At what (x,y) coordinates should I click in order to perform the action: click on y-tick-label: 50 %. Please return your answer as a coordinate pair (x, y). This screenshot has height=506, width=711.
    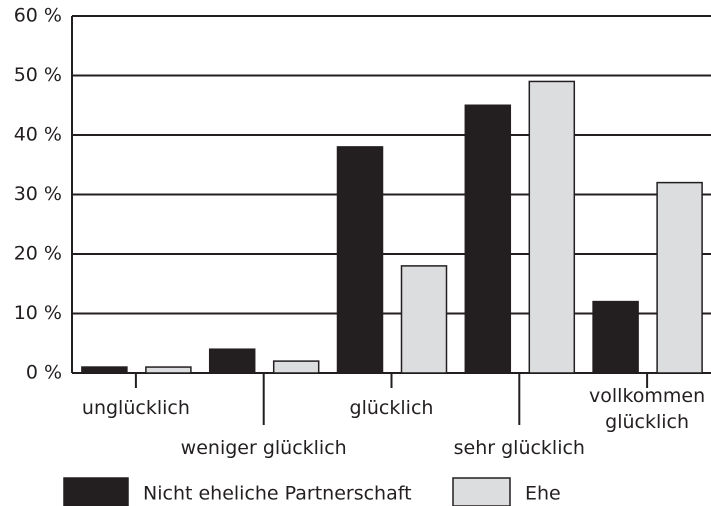
    Looking at the image, I should click on (38, 75).